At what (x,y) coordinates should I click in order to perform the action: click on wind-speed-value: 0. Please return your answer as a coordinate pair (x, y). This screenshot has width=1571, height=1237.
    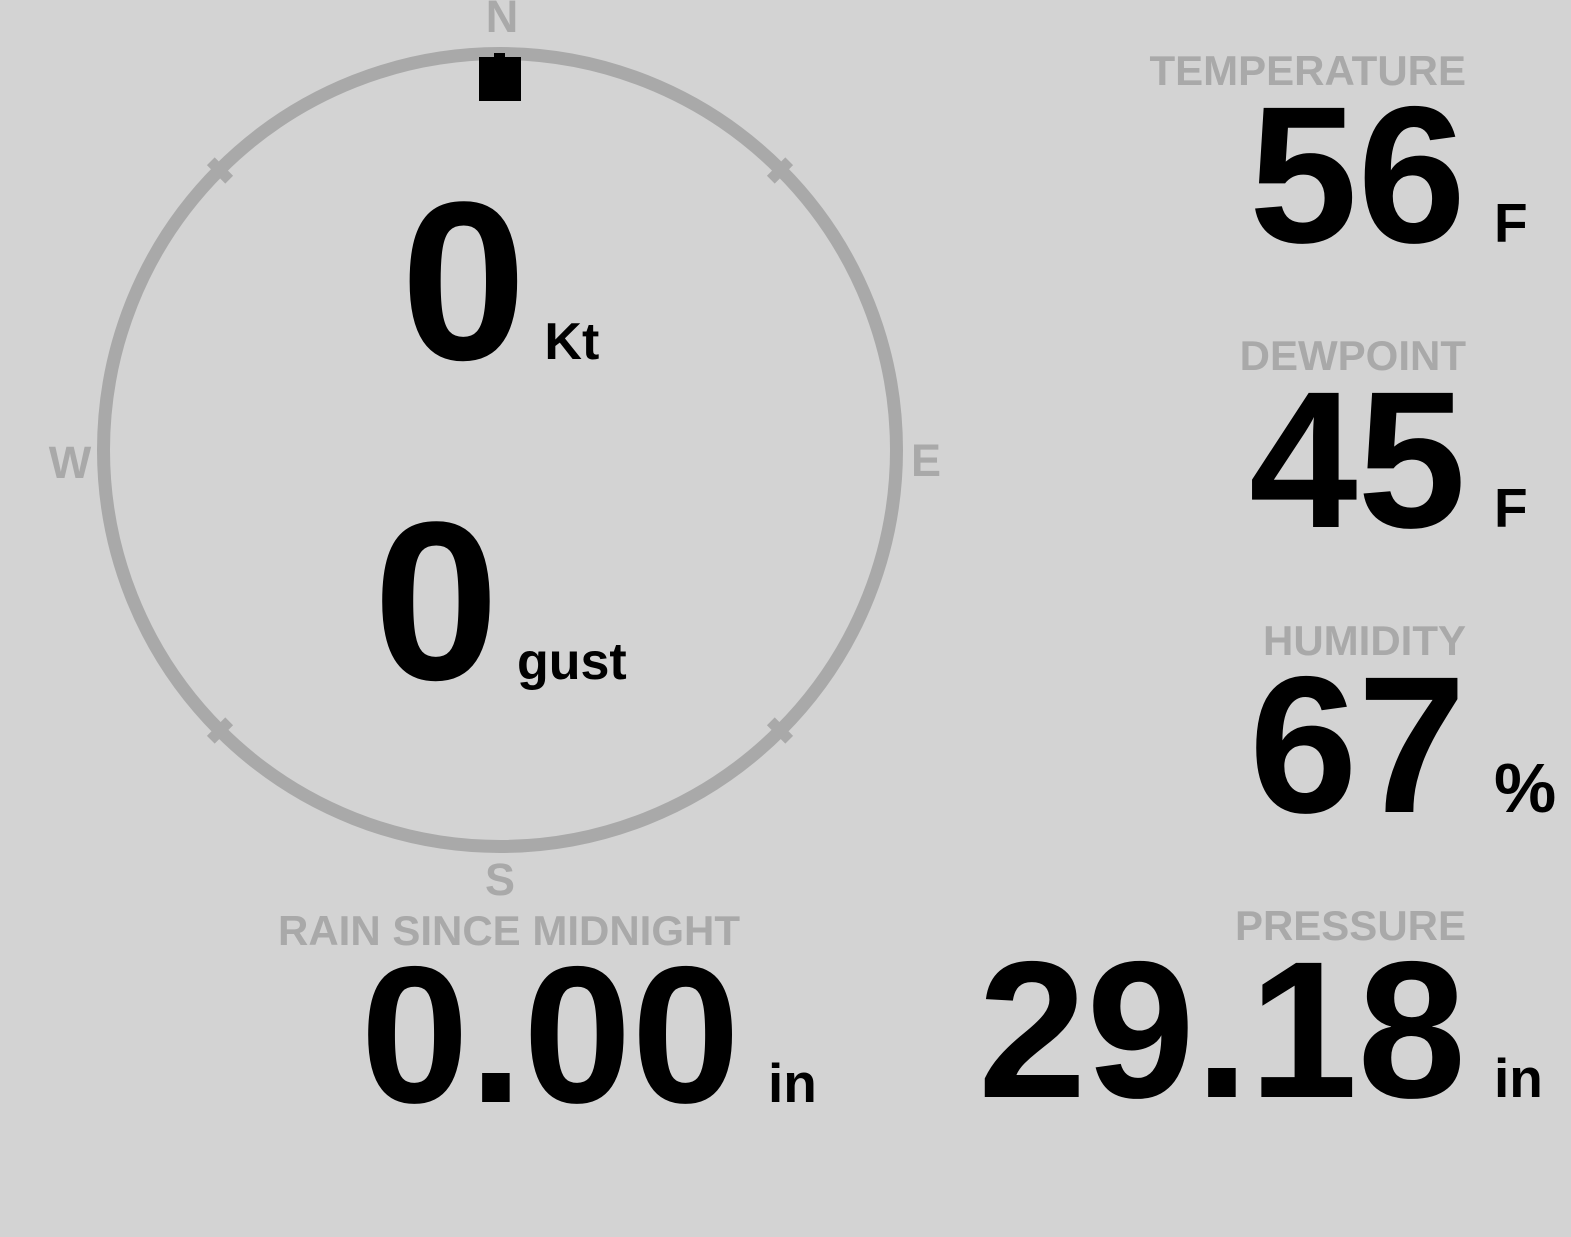
    Looking at the image, I should click on (463, 280).